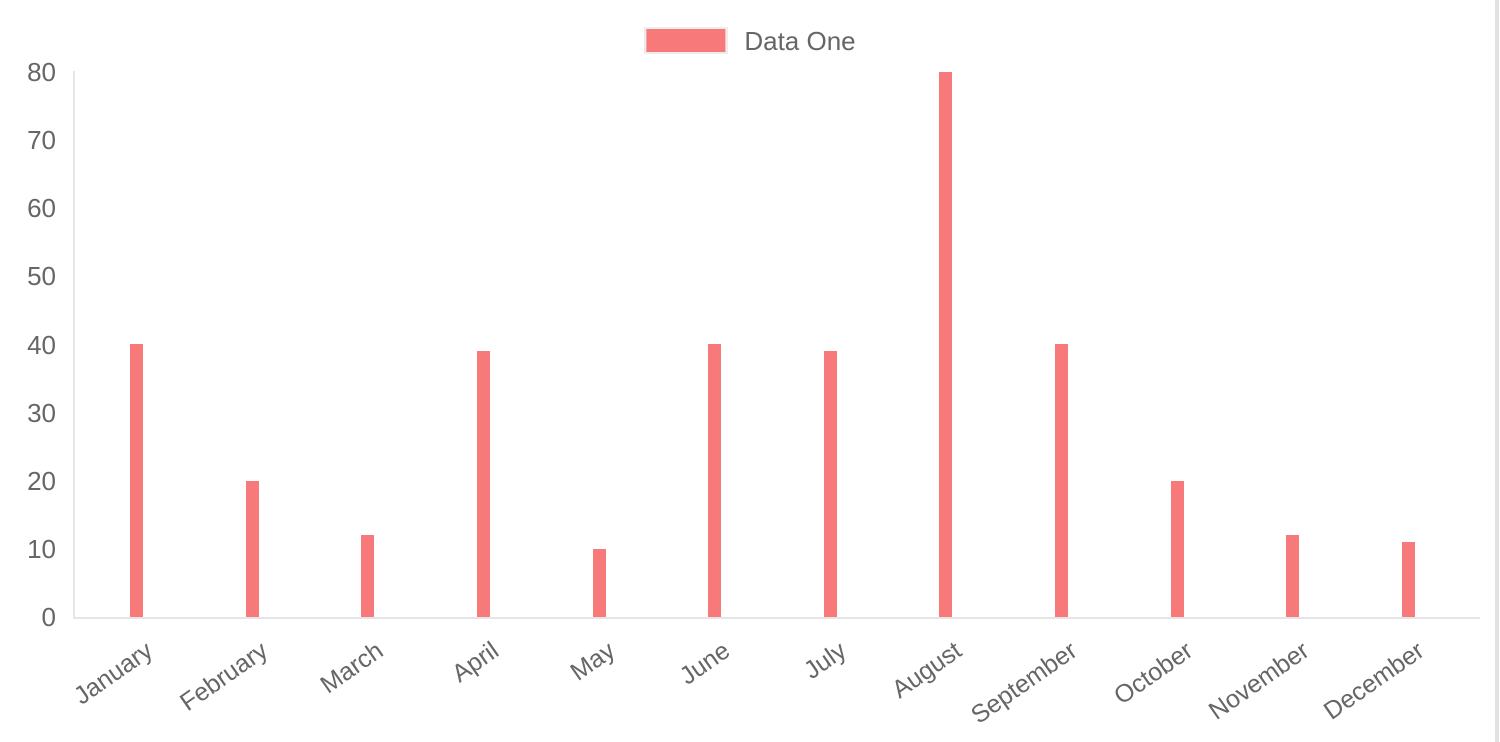 The height and width of the screenshot is (742, 1500). What do you see at coordinates (800, 40) in the screenshot?
I see `legend-label: Data One` at bounding box center [800, 40].